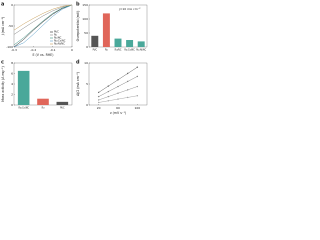  What do you see at coordinates (10, 26) in the screenshot?
I see `y-tick-label: -50` at bounding box center [10, 26].